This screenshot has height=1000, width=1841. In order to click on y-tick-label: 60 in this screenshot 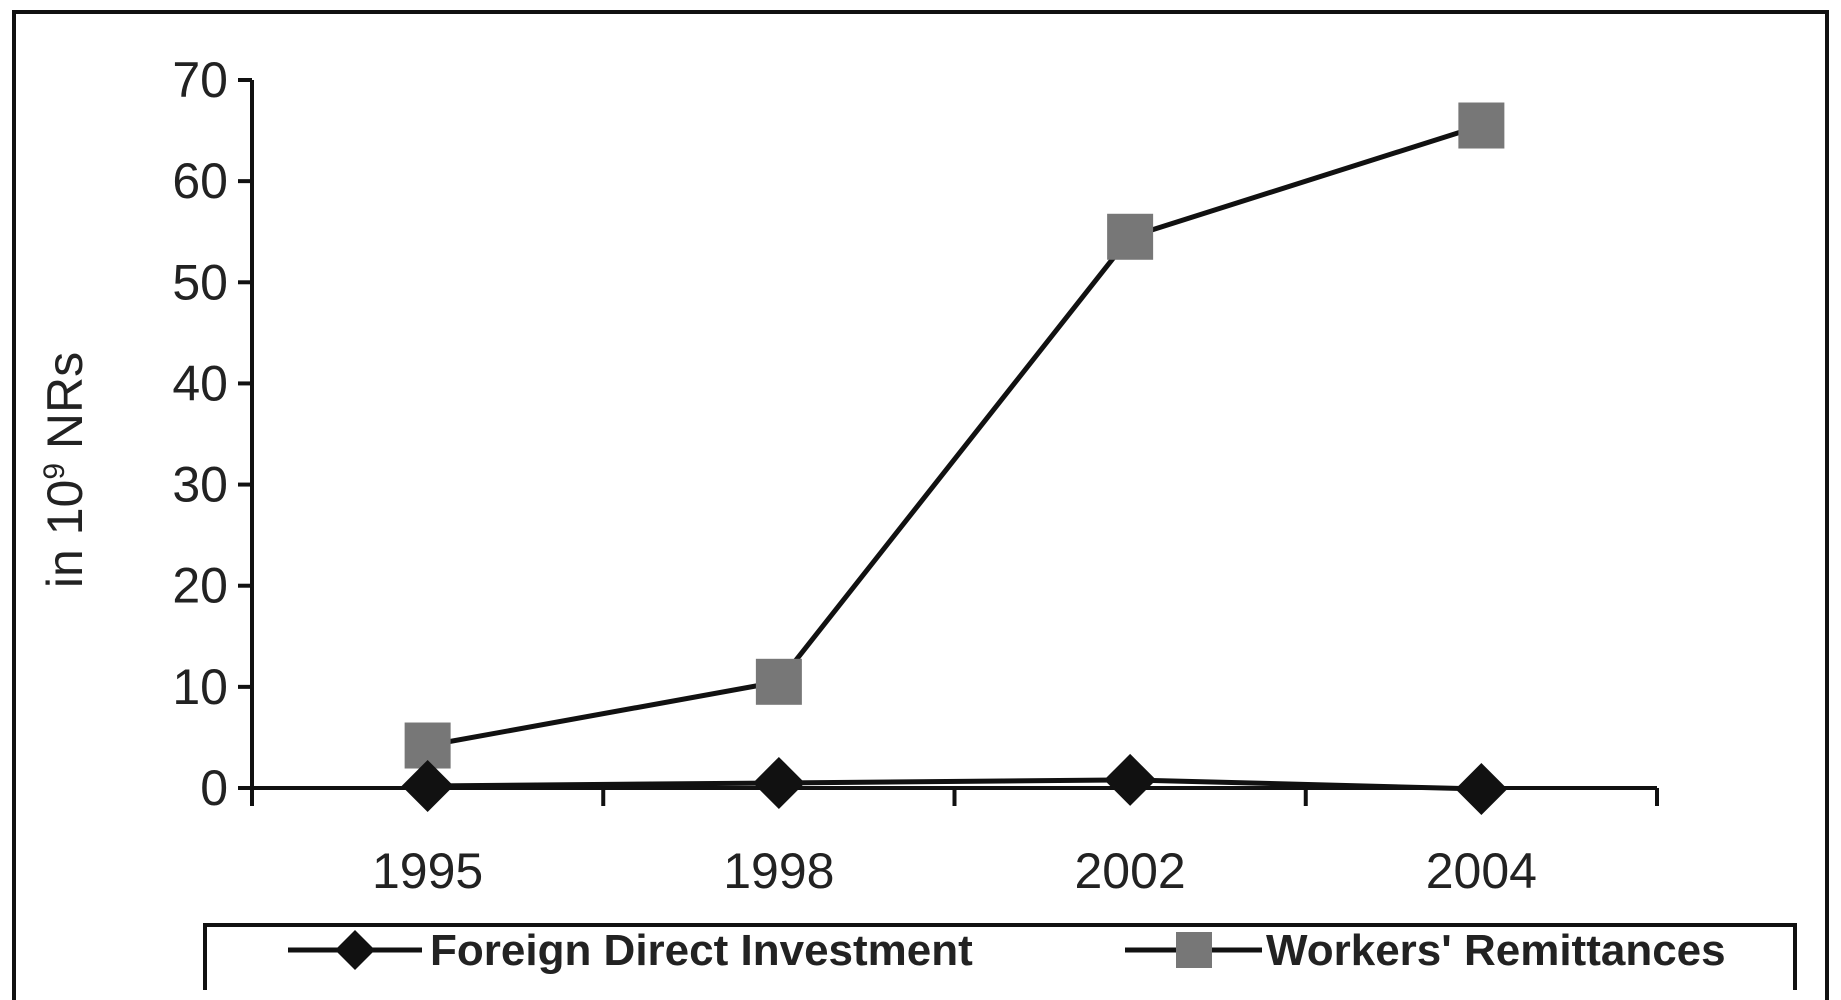, I will do `click(200, 181)`.